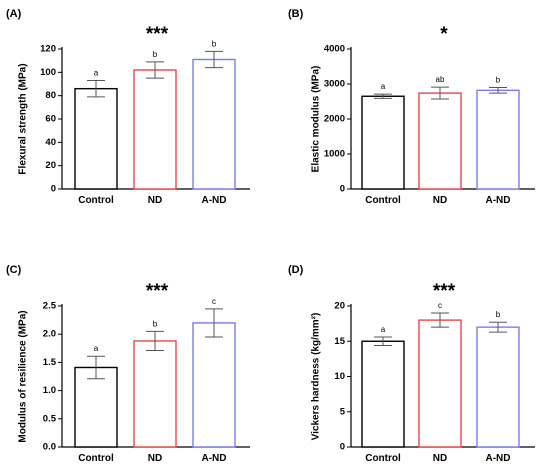 This screenshot has height=470, width=550. What do you see at coordinates (48, 72) in the screenshot?
I see `y-tick-label: 100` at bounding box center [48, 72].